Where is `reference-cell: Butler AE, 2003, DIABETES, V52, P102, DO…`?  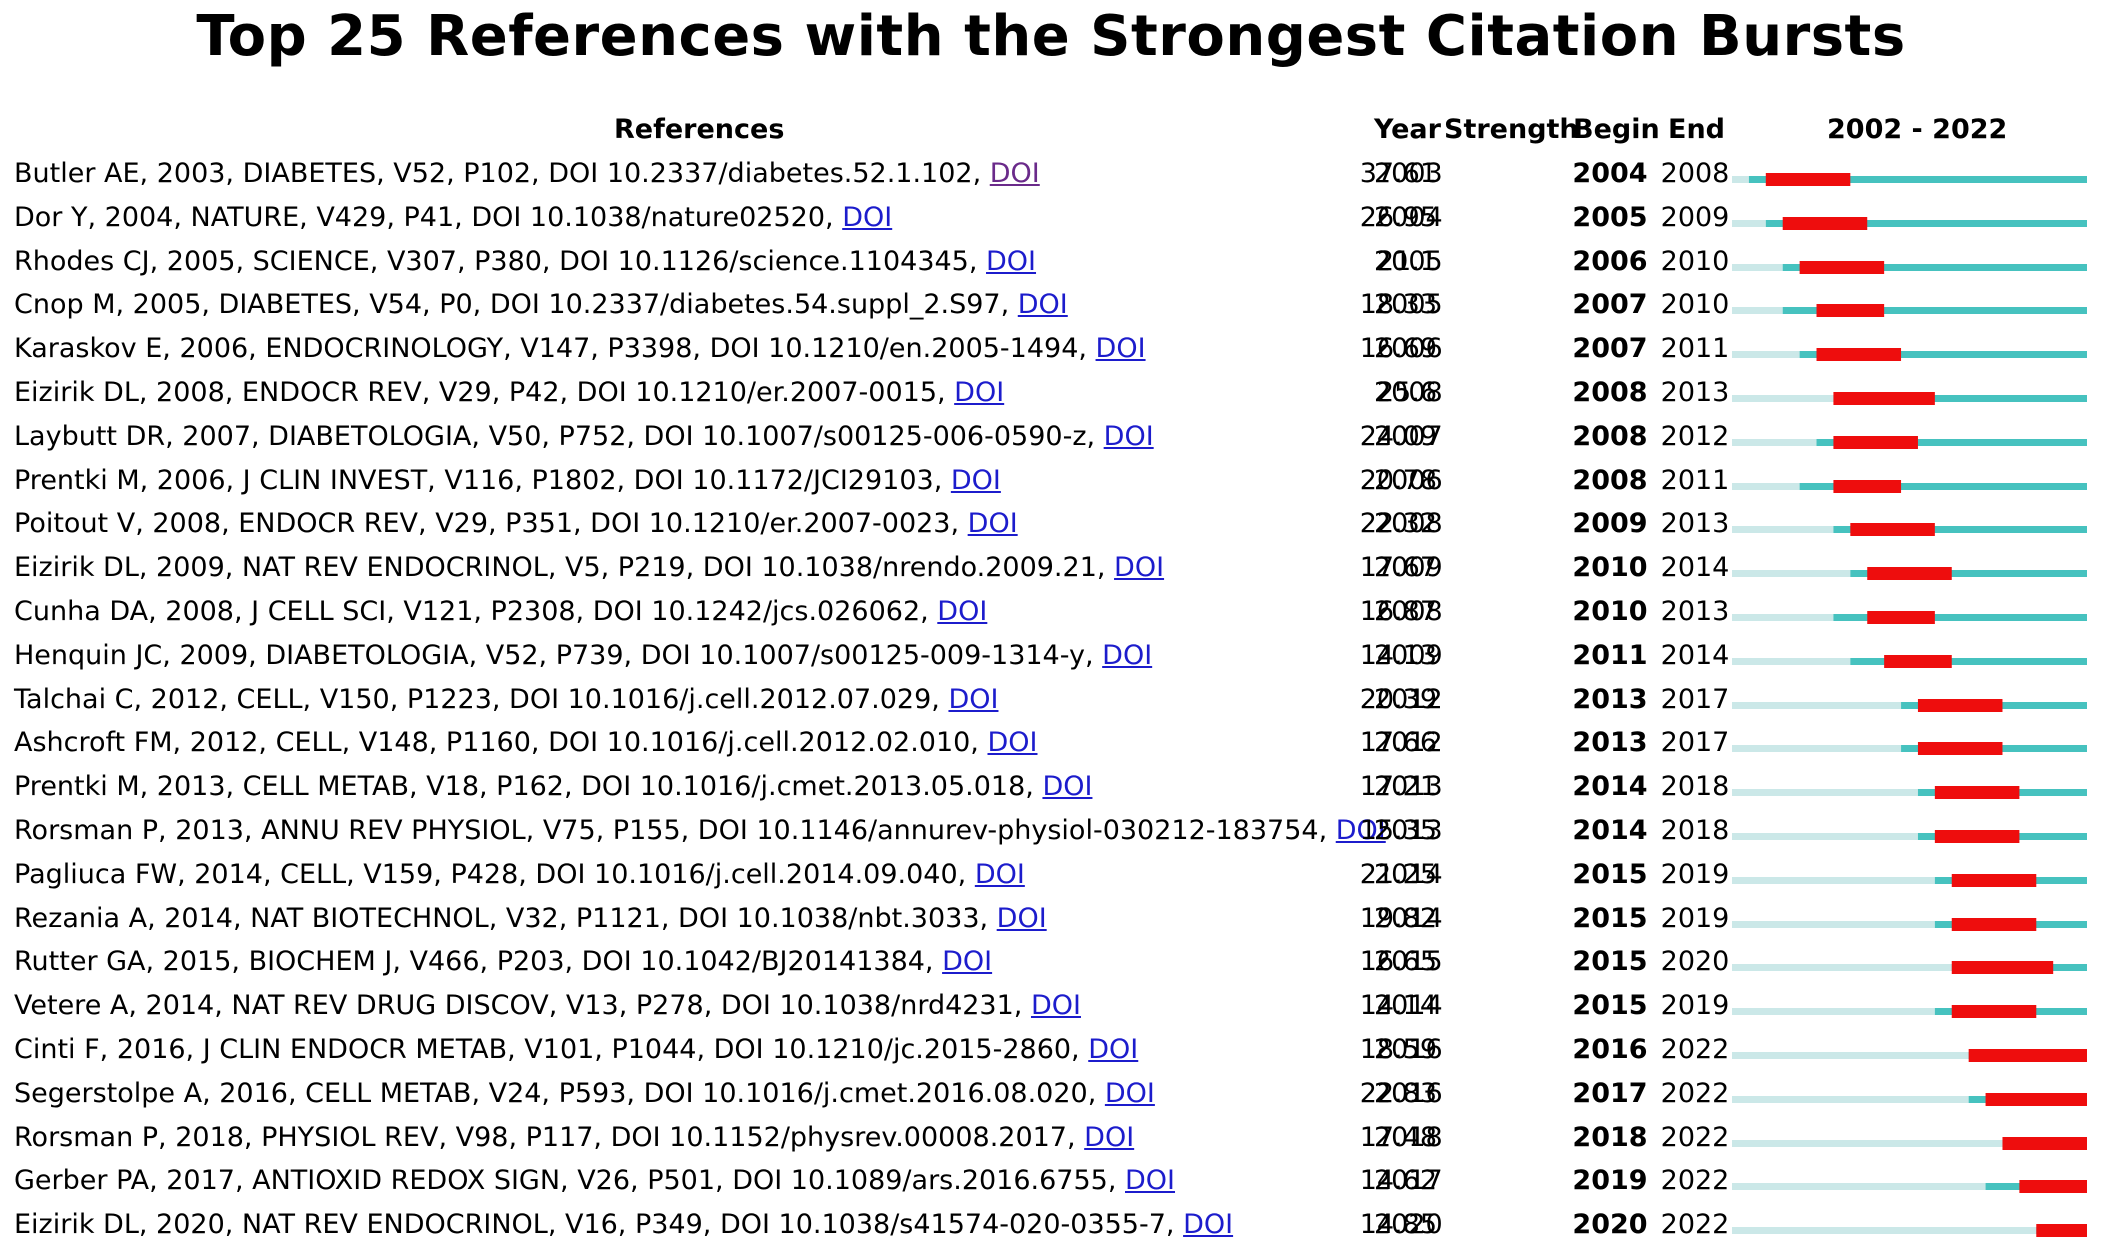
reference-cell: Butler AE, 2003, DIABETES, V52, P102, DO… is located at coordinates (527, 174).